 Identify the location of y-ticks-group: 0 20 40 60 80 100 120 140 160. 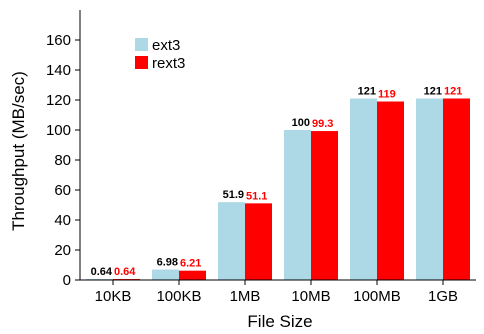
(63, 160).